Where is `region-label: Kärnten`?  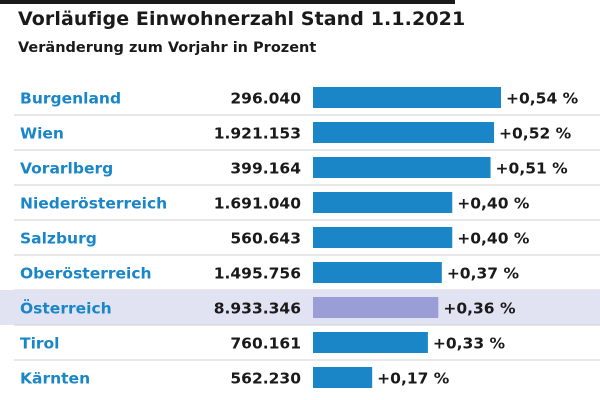
region-label: Kärnten is located at coordinates (55, 379).